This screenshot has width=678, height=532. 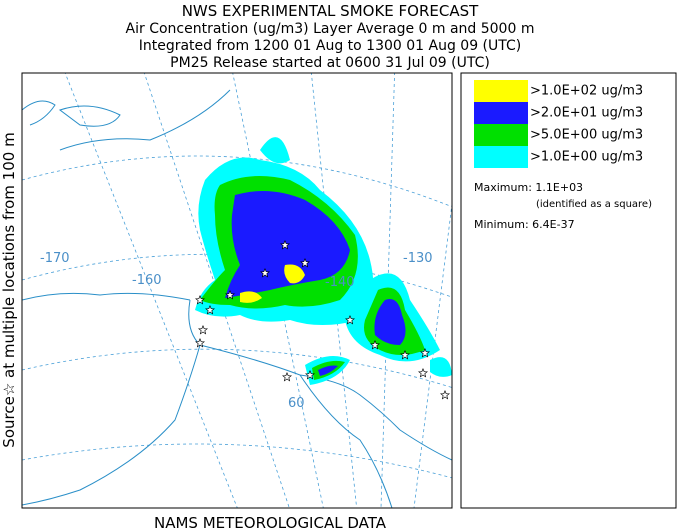 I want to click on title: NWS EXPERIMENTAL SMOKE FORECAST, so click(x=330, y=11).